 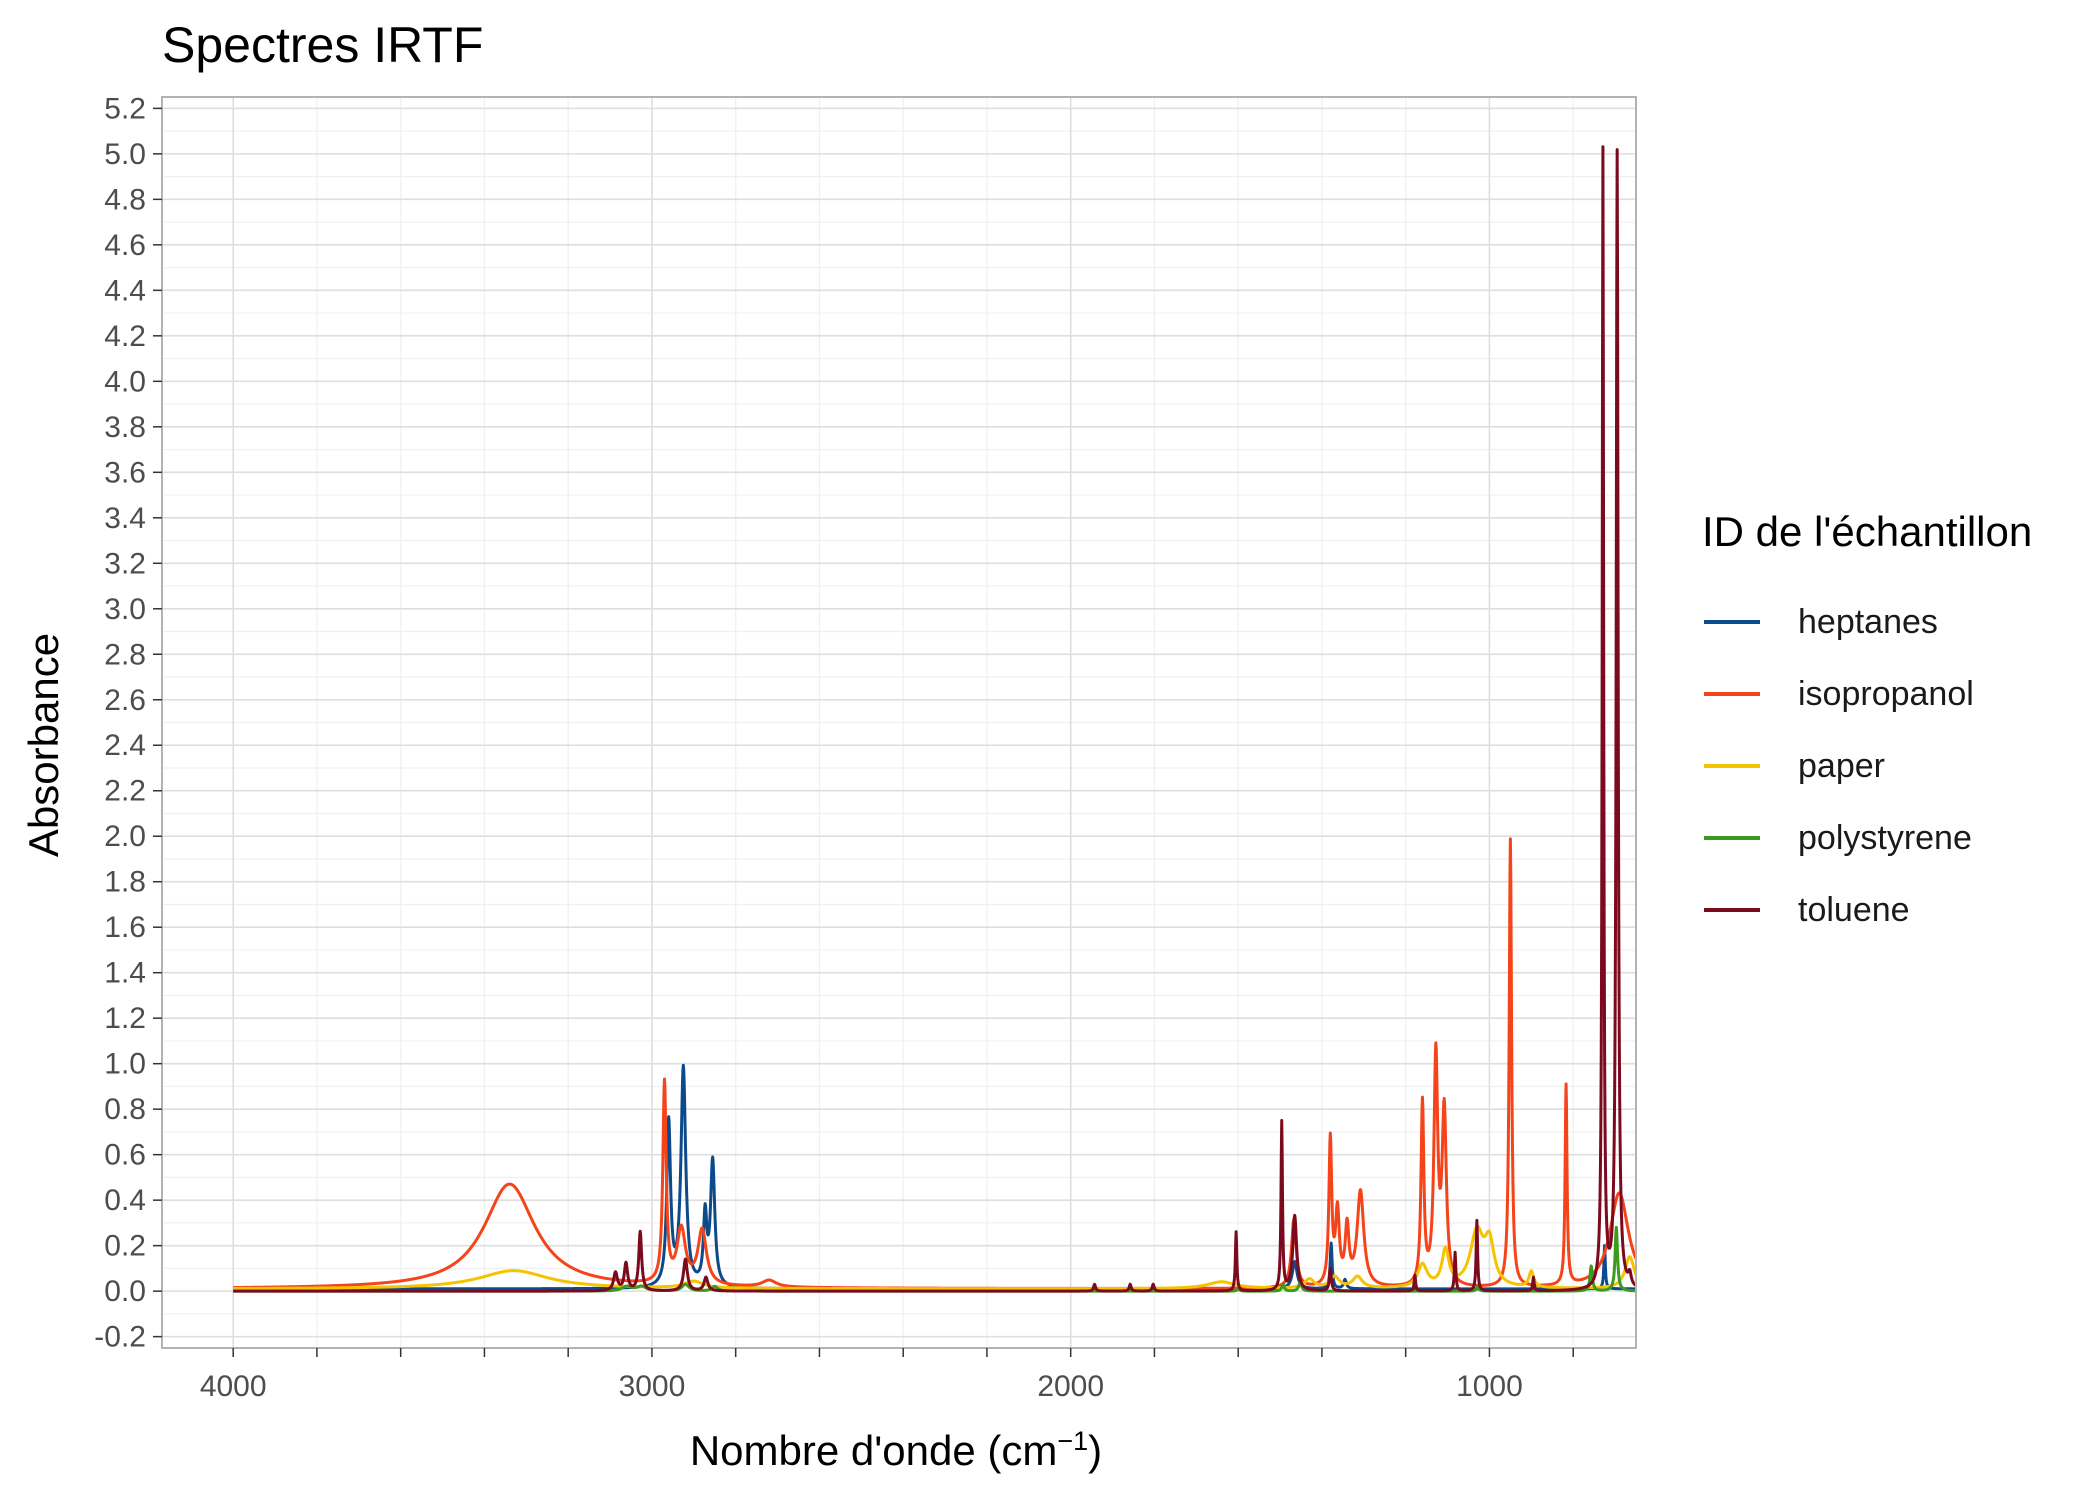 What do you see at coordinates (125, 791) in the screenshot?
I see `y-tick-label: 2.2` at bounding box center [125, 791].